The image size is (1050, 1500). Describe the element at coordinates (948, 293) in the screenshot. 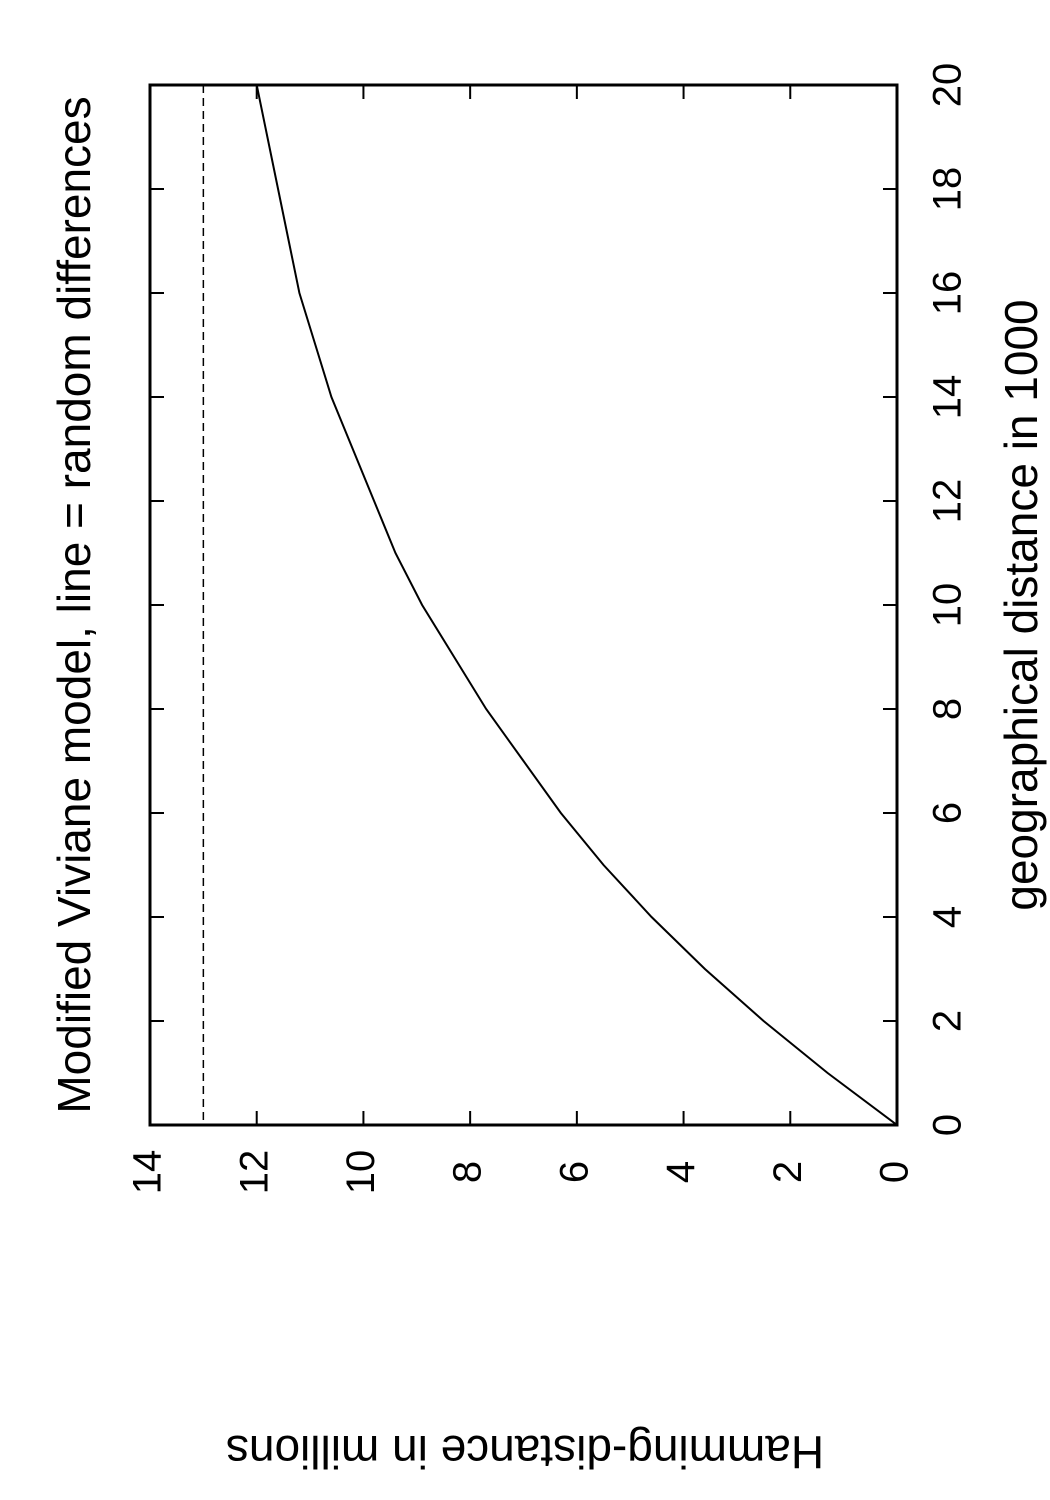

I see `x-tick-label: 16` at that location.